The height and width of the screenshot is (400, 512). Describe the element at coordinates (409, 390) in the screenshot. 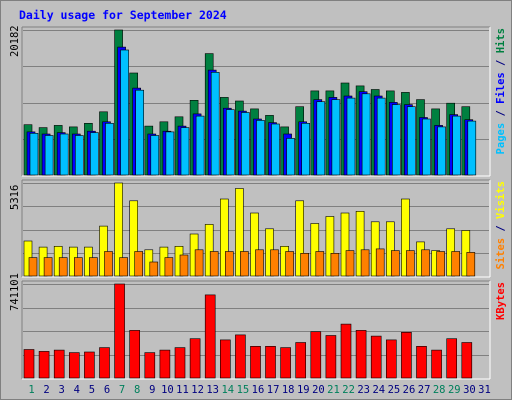

I see `x-tick-label-26: 26` at that location.